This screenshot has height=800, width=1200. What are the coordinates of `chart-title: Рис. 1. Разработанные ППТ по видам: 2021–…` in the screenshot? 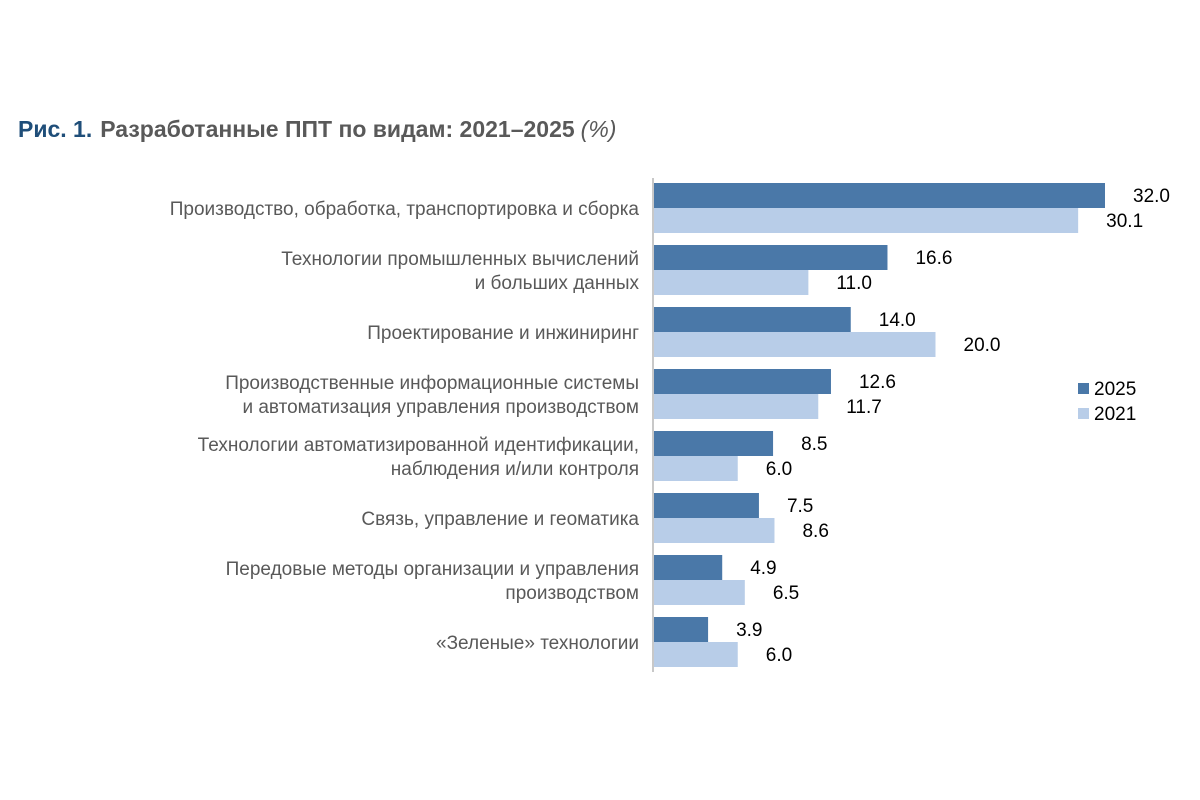 It's located at (317, 129).